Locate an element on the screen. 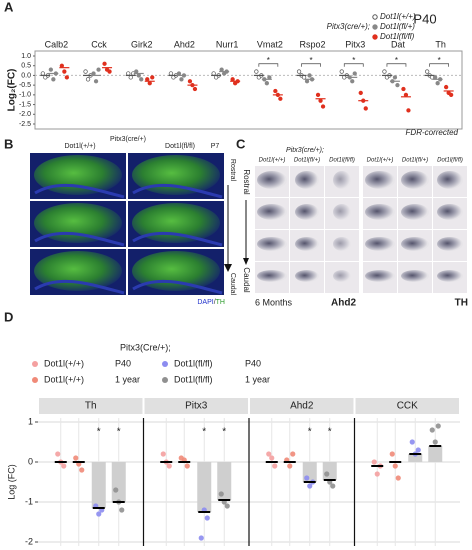 The width and height of the screenshot is (472, 550). legend-label: Dot1l(fl/+) is located at coordinates (397, 26).